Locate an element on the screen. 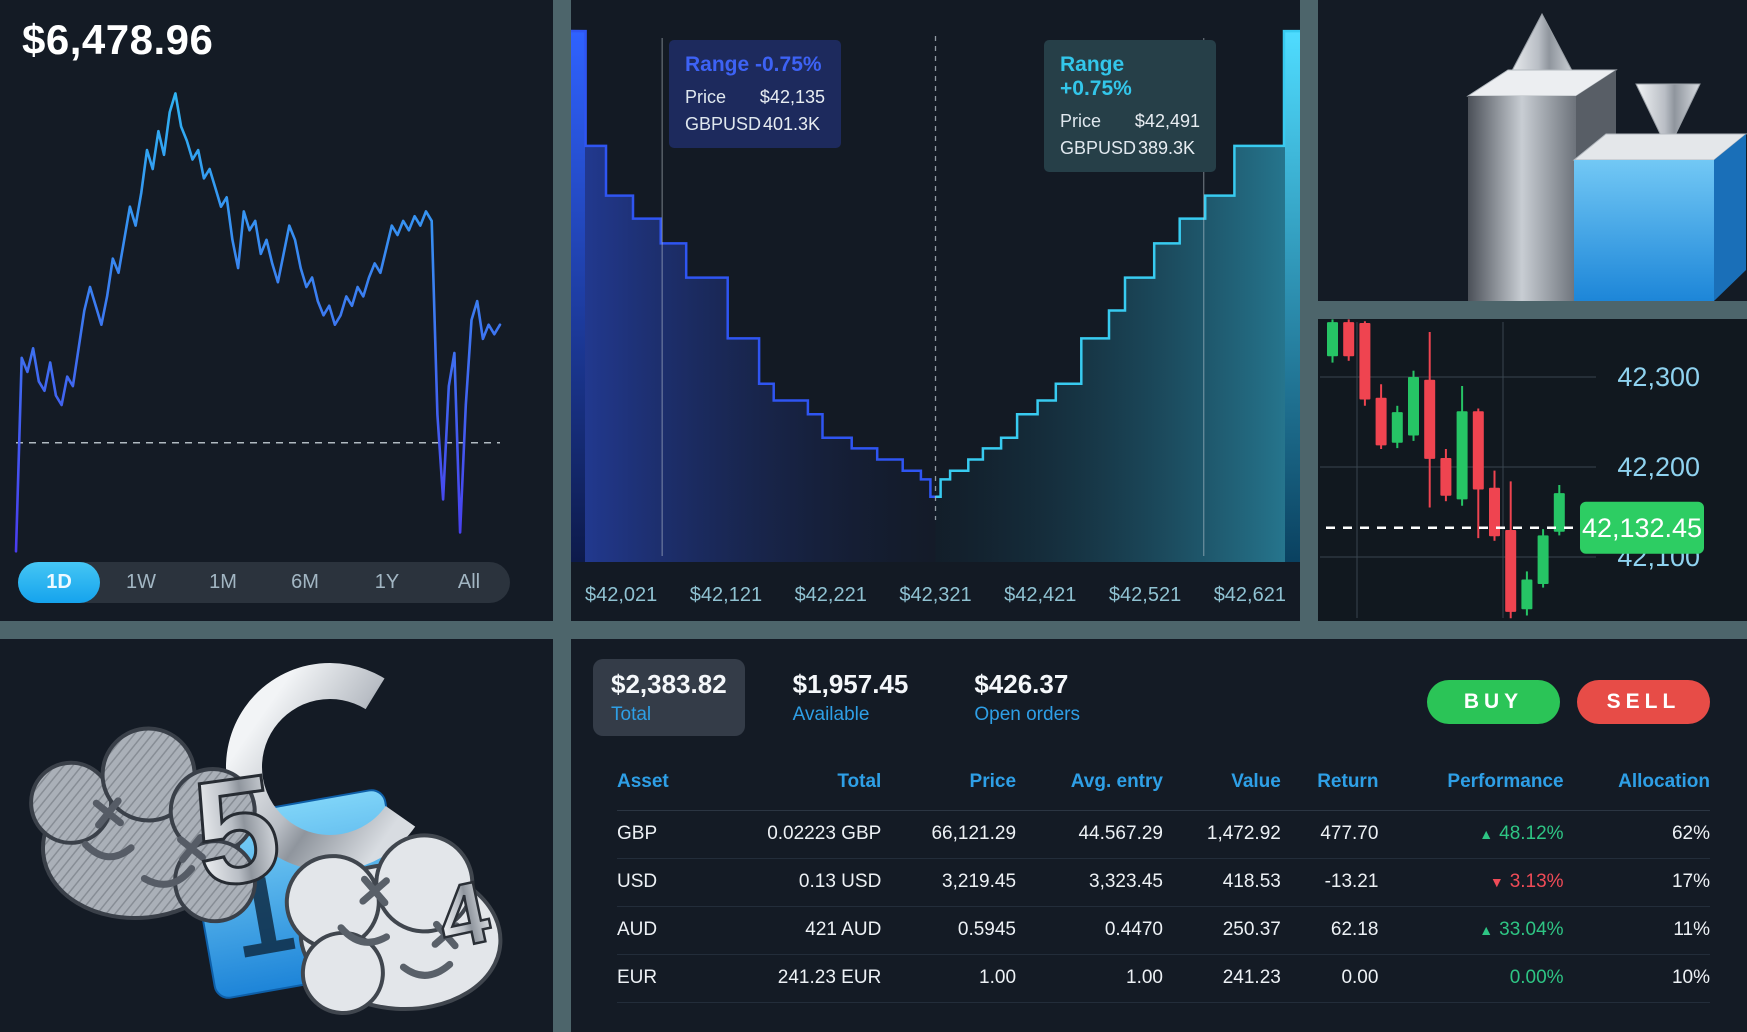  cell-performance: ▲ 48.12% is located at coordinates (1471, 834).